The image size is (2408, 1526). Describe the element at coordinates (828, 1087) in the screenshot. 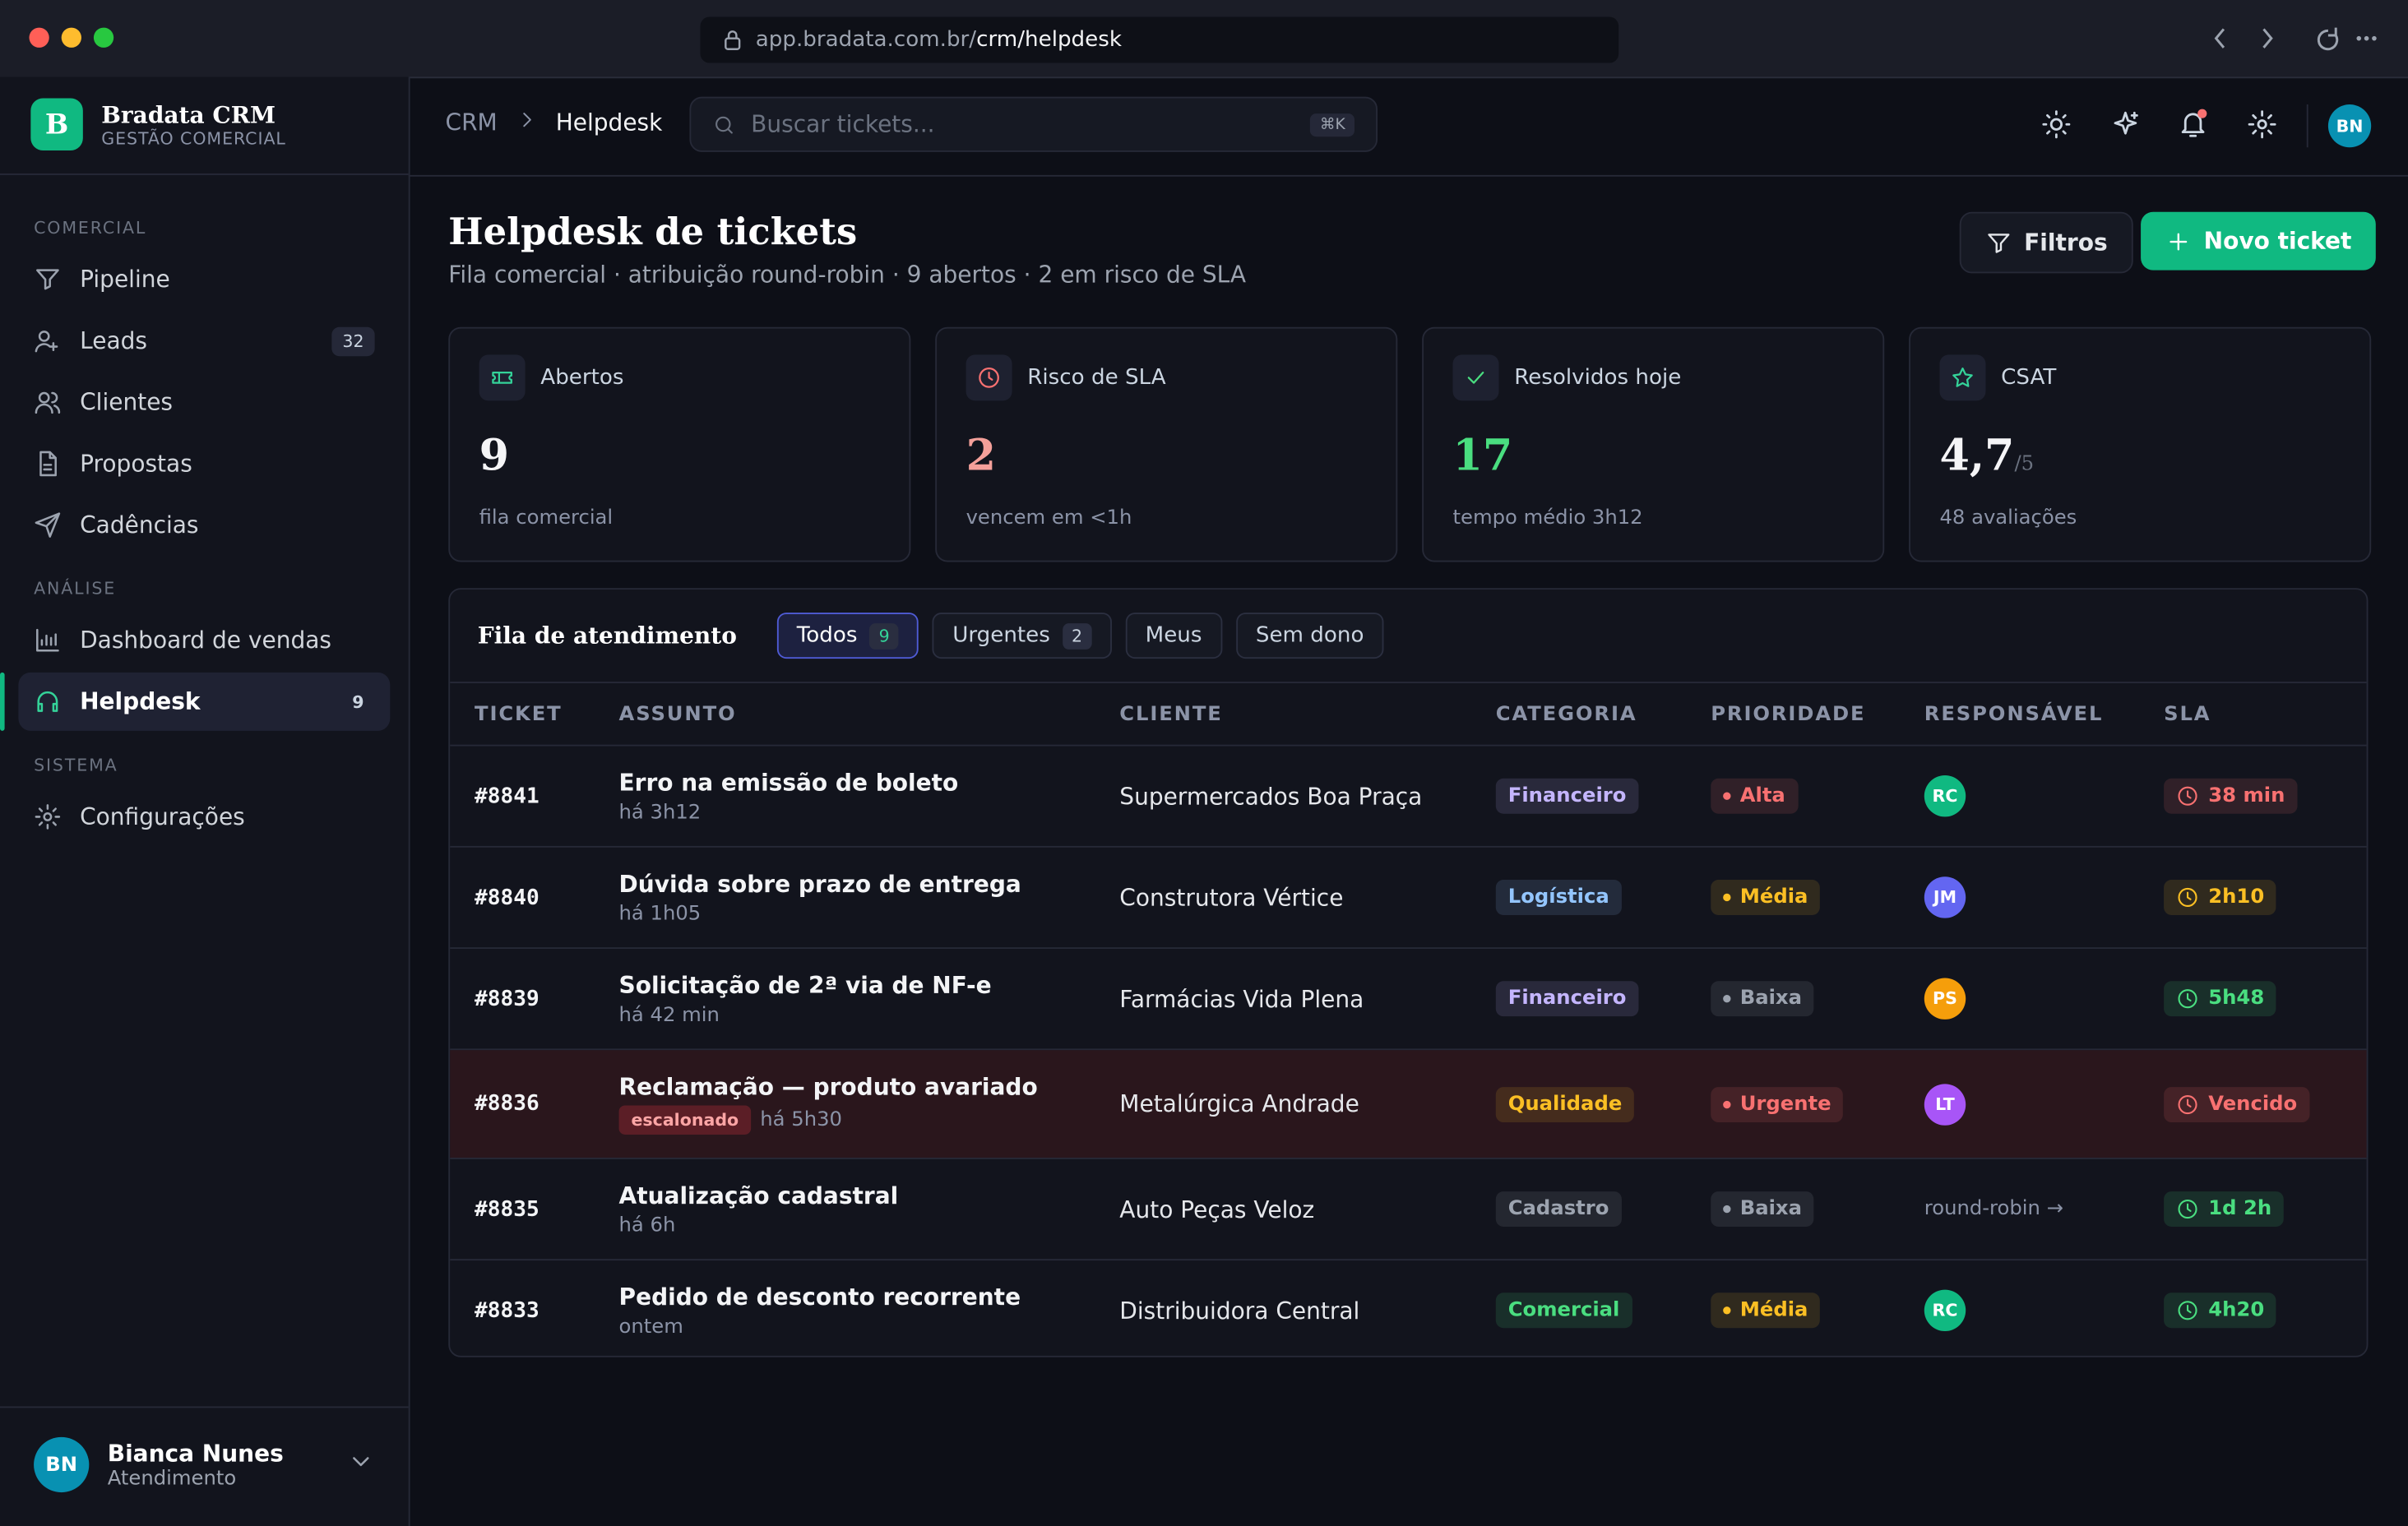

I see `ticket-subject: Reclamação — produto avariado` at that location.